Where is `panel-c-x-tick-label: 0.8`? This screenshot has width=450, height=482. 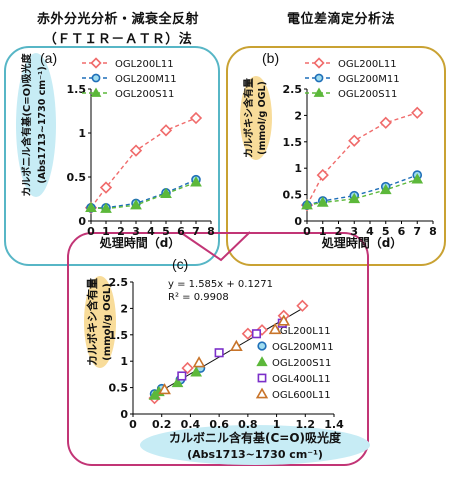
panel-c-x-tick-label: 0.8 is located at coordinates (248, 424).